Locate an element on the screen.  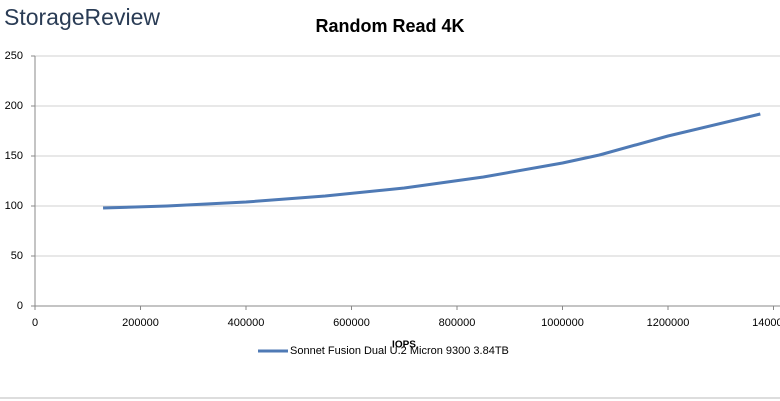
y-tick-label: 150 is located at coordinates (14, 156).